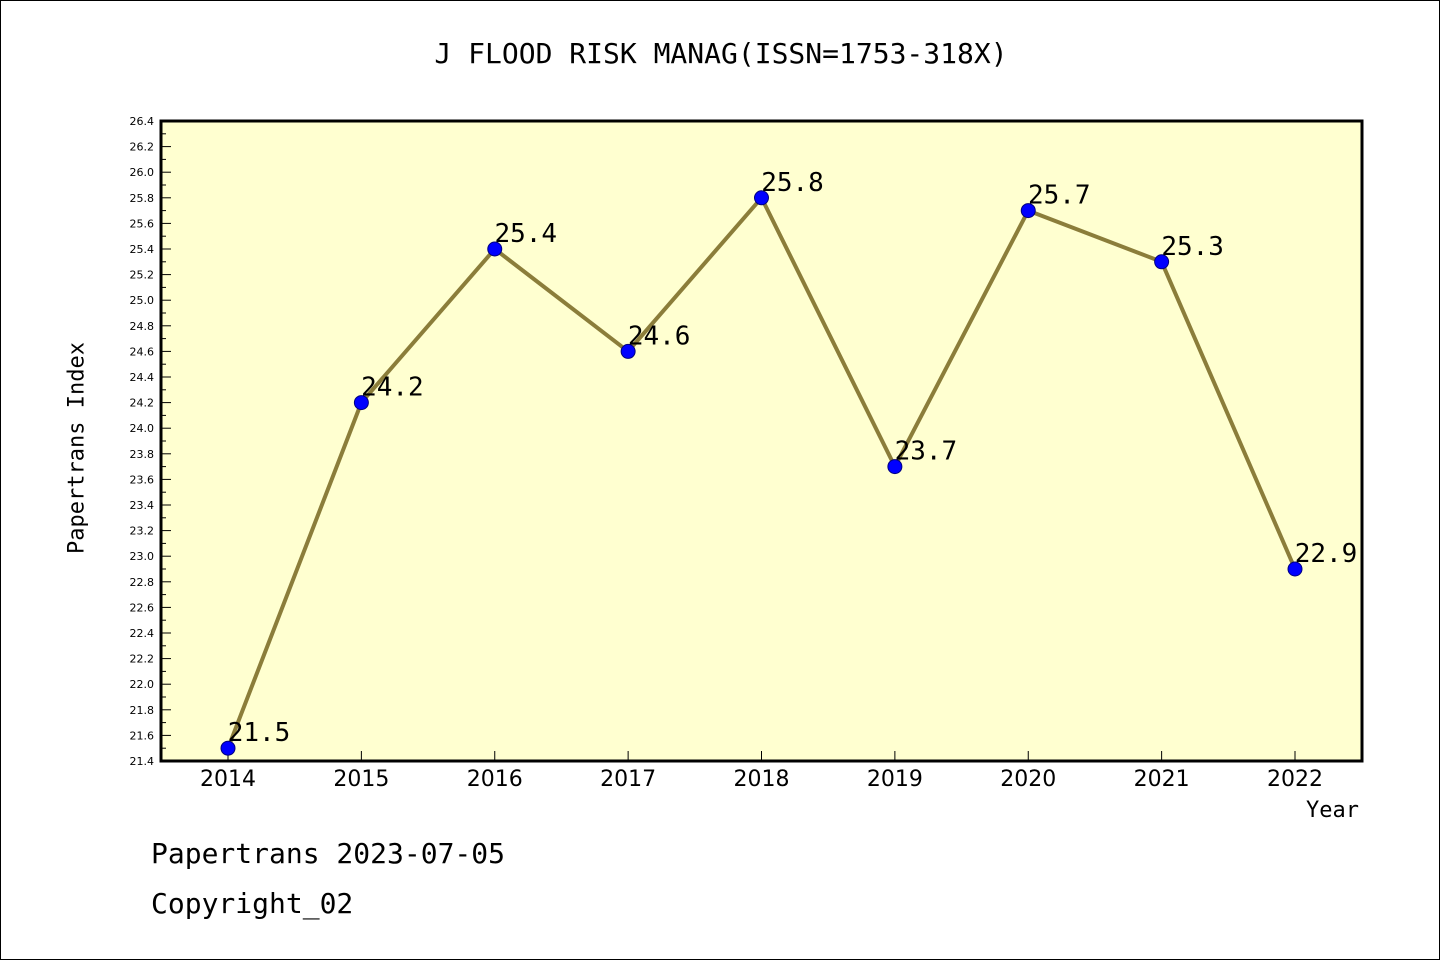 The height and width of the screenshot is (960, 1440). What do you see at coordinates (142, 761) in the screenshot?
I see `y-tick-label: 21.4` at bounding box center [142, 761].